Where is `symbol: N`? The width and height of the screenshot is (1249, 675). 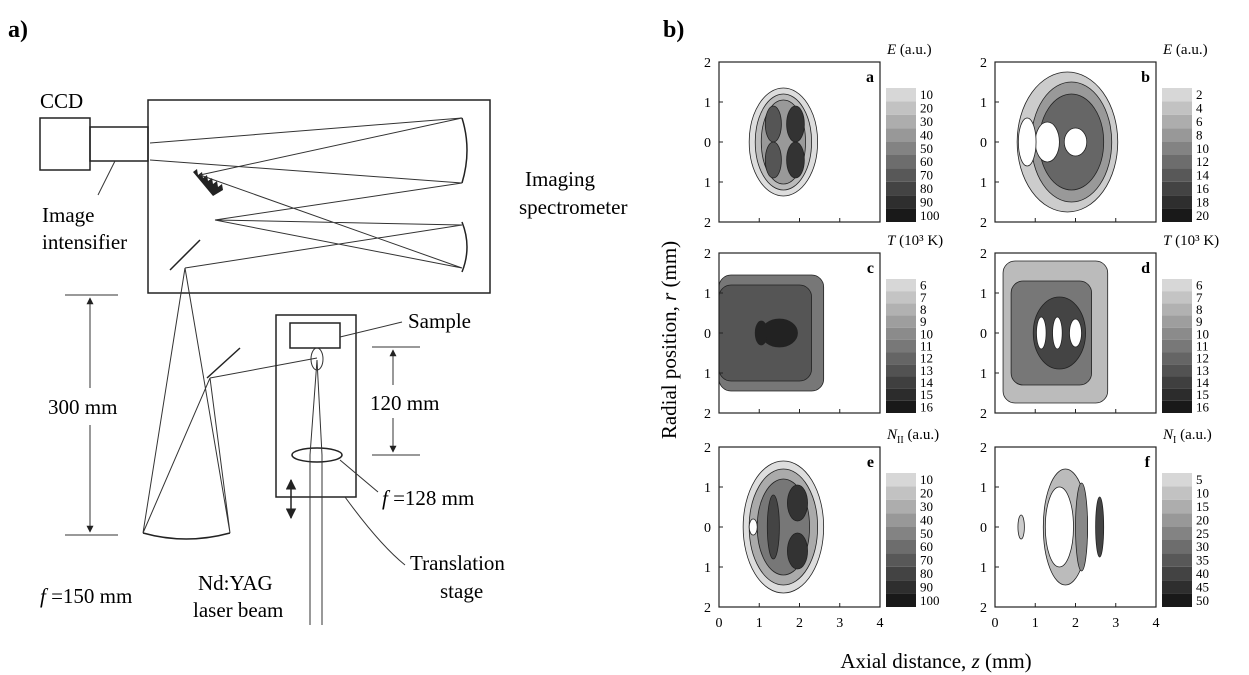
symbol: N is located at coordinates (892, 435).